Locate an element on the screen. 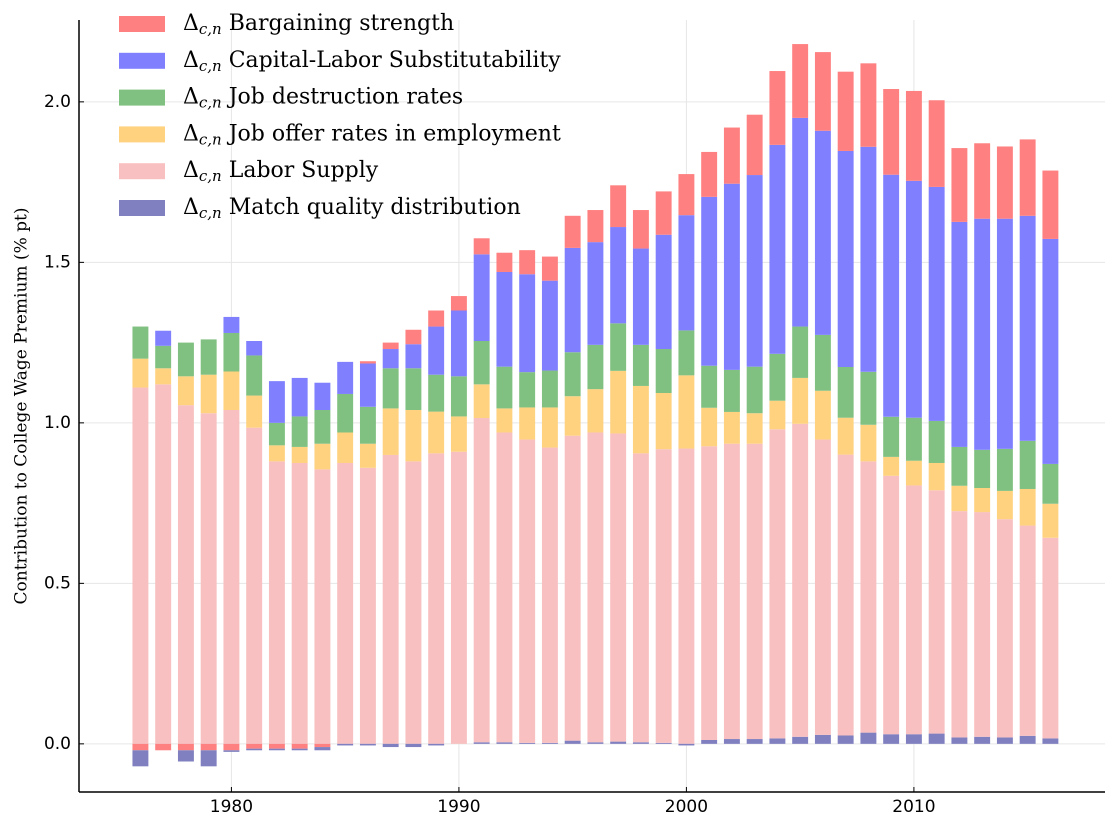 The height and width of the screenshot is (818, 1105). legend-label: Δc,n Job offer rates in employment is located at coordinates (372, 134).